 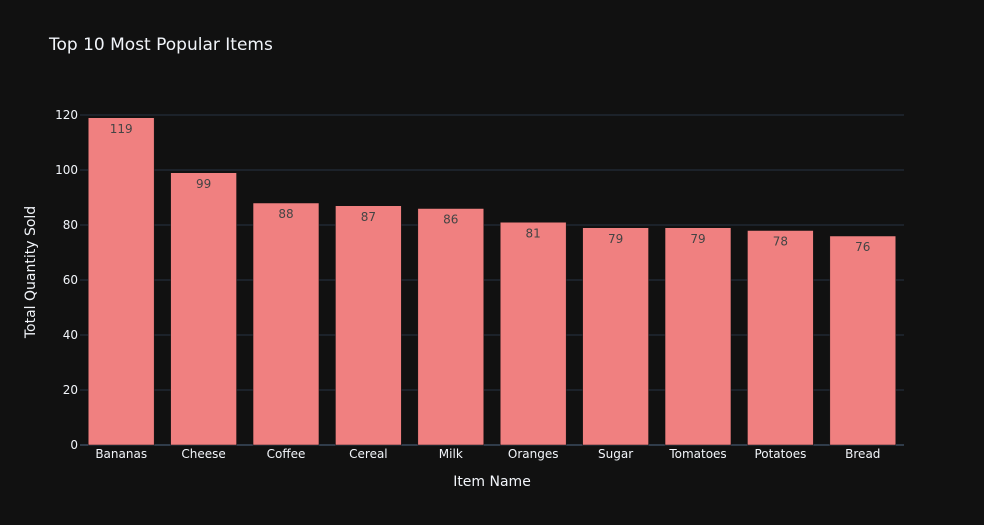 What do you see at coordinates (70, 225) in the screenshot?
I see `y-tick-label: 80` at bounding box center [70, 225].